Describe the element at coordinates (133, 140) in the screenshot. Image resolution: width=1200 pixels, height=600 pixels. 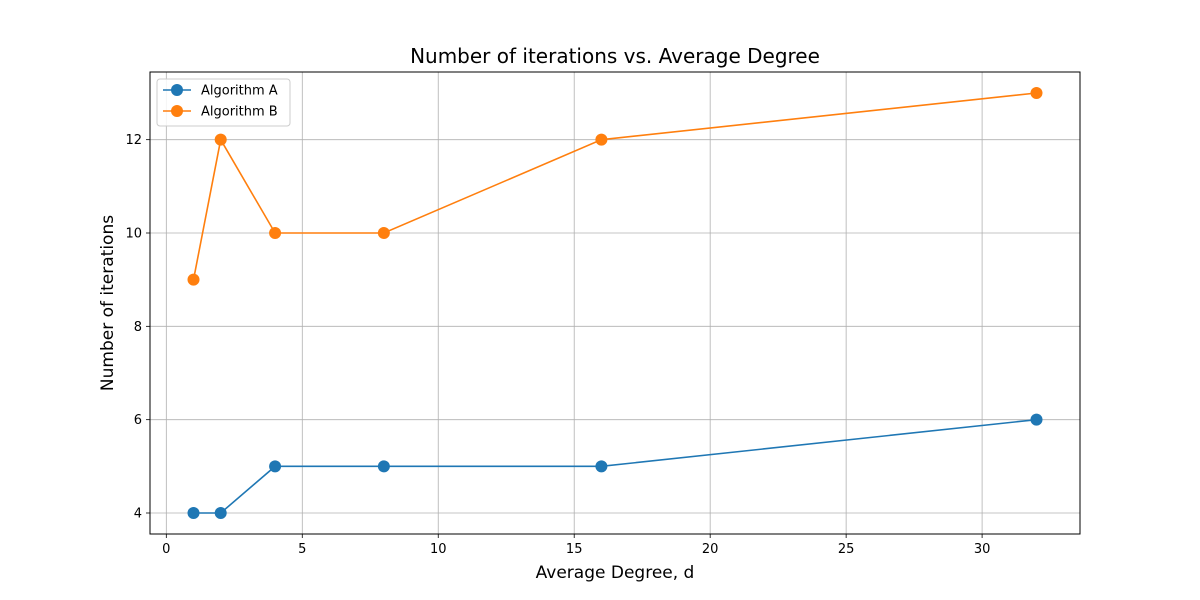
I see `y-tick-label: 12` at that location.